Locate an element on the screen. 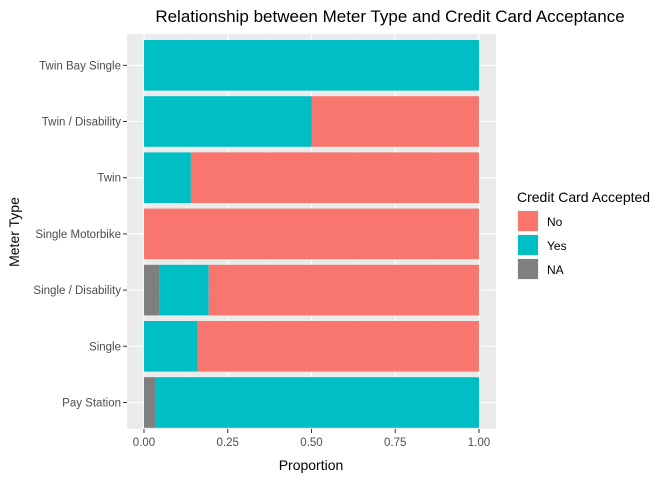  legend-label-na: NA is located at coordinates (555, 270).